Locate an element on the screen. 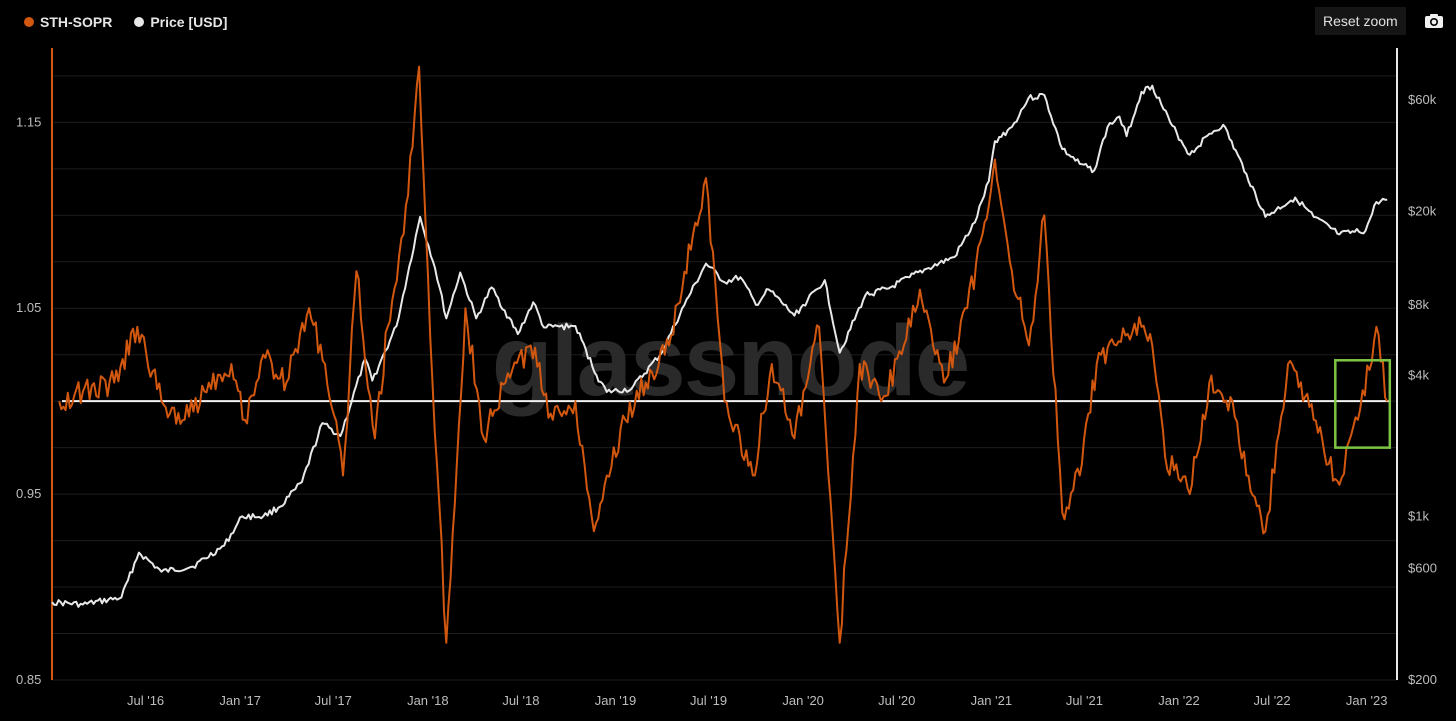 The height and width of the screenshot is (721, 1456). y-right-tick-label: $600 is located at coordinates (1422, 567).